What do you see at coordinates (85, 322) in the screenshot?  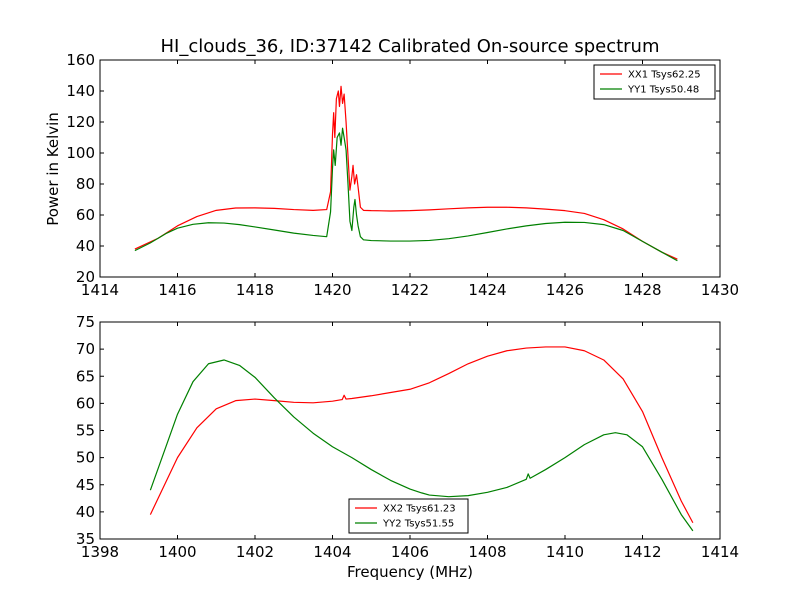 I see `bottom-ytick-label: 75` at bounding box center [85, 322].